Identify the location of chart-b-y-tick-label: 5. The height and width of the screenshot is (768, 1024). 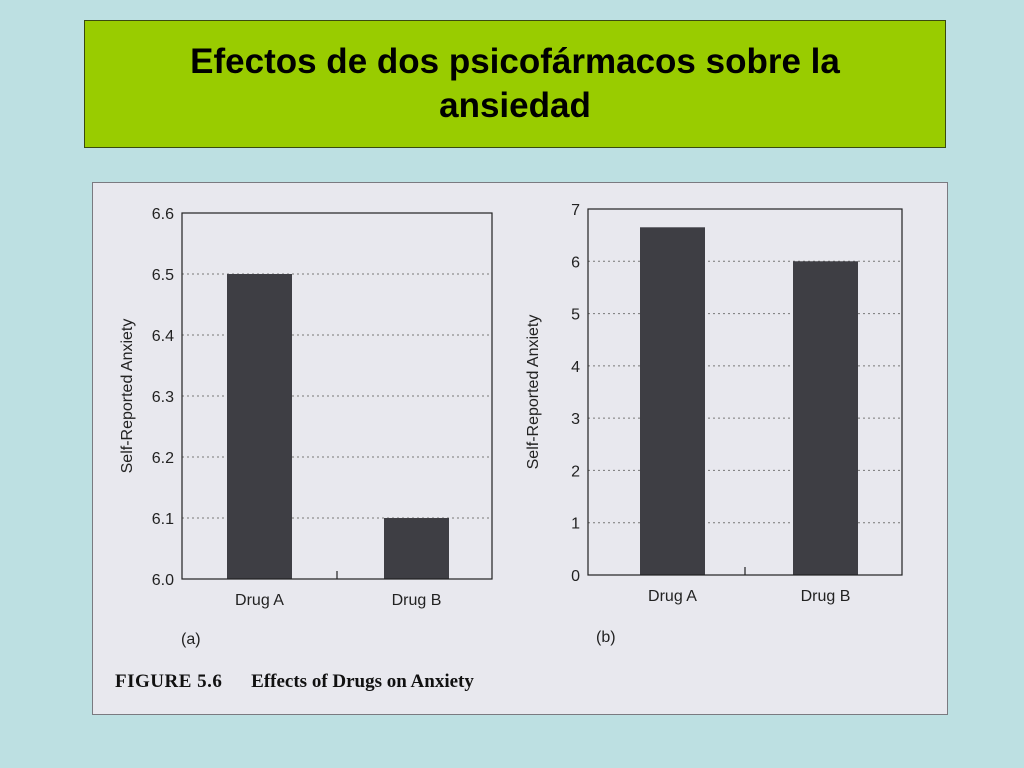
(575, 315).